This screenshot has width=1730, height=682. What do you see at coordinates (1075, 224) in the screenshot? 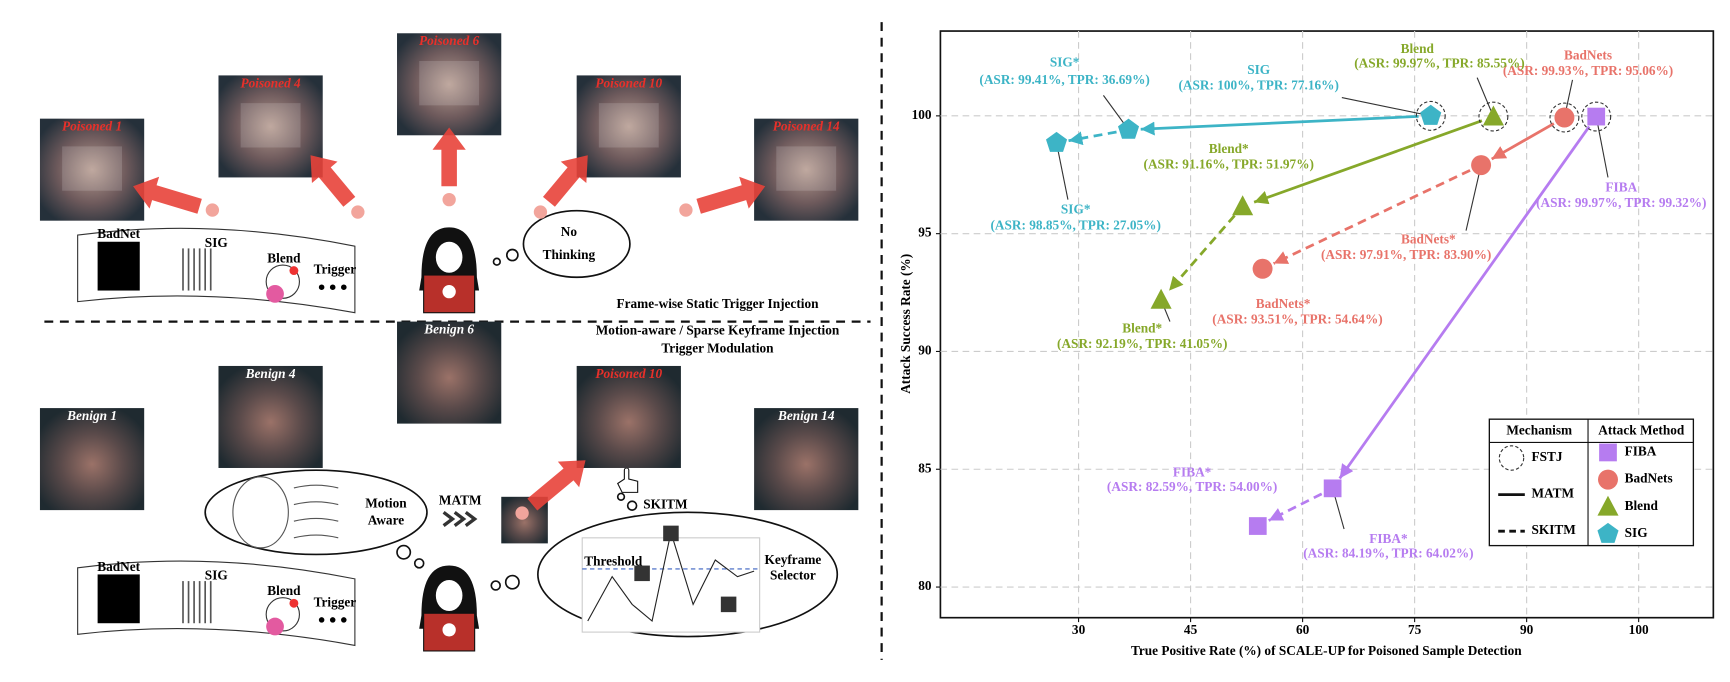
I see `point-annotation: (ASR: 98.85%, TPR: 27.05%)` at bounding box center [1075, 224].